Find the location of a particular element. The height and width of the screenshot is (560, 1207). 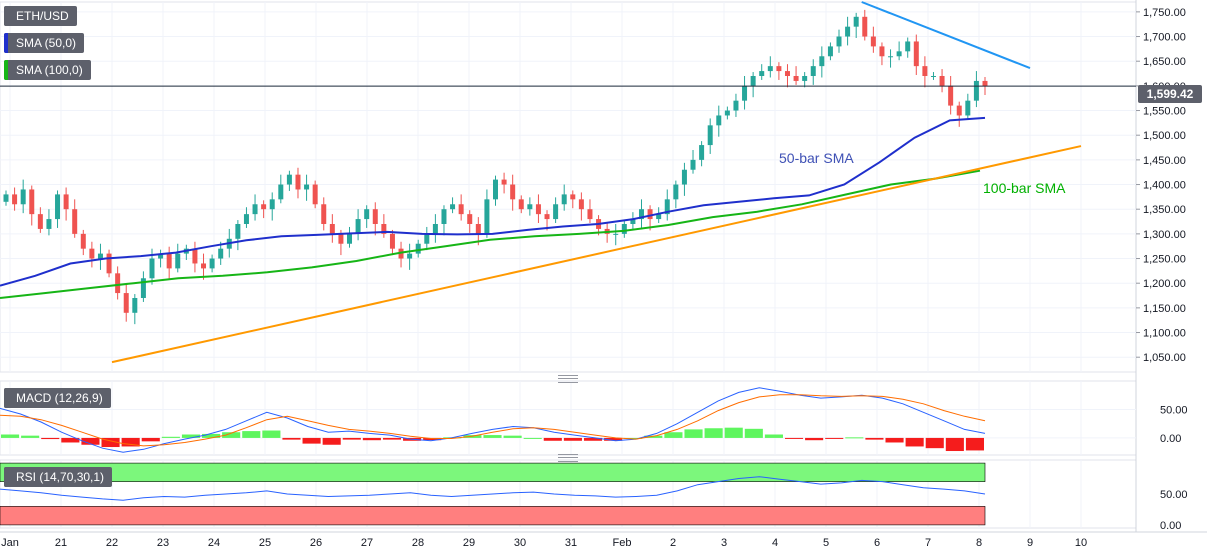

rsi-overbought-zone is located at coordinates (493, 472).